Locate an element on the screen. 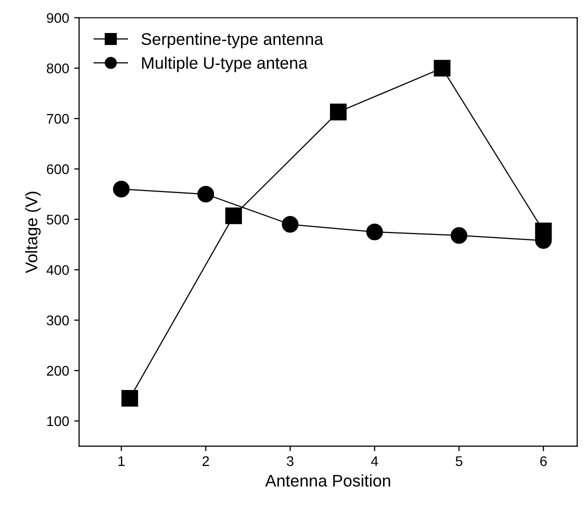 The width and height of the screenshot is (586, 507). y-tick-label: 600 is located at coordinates (57, 169).